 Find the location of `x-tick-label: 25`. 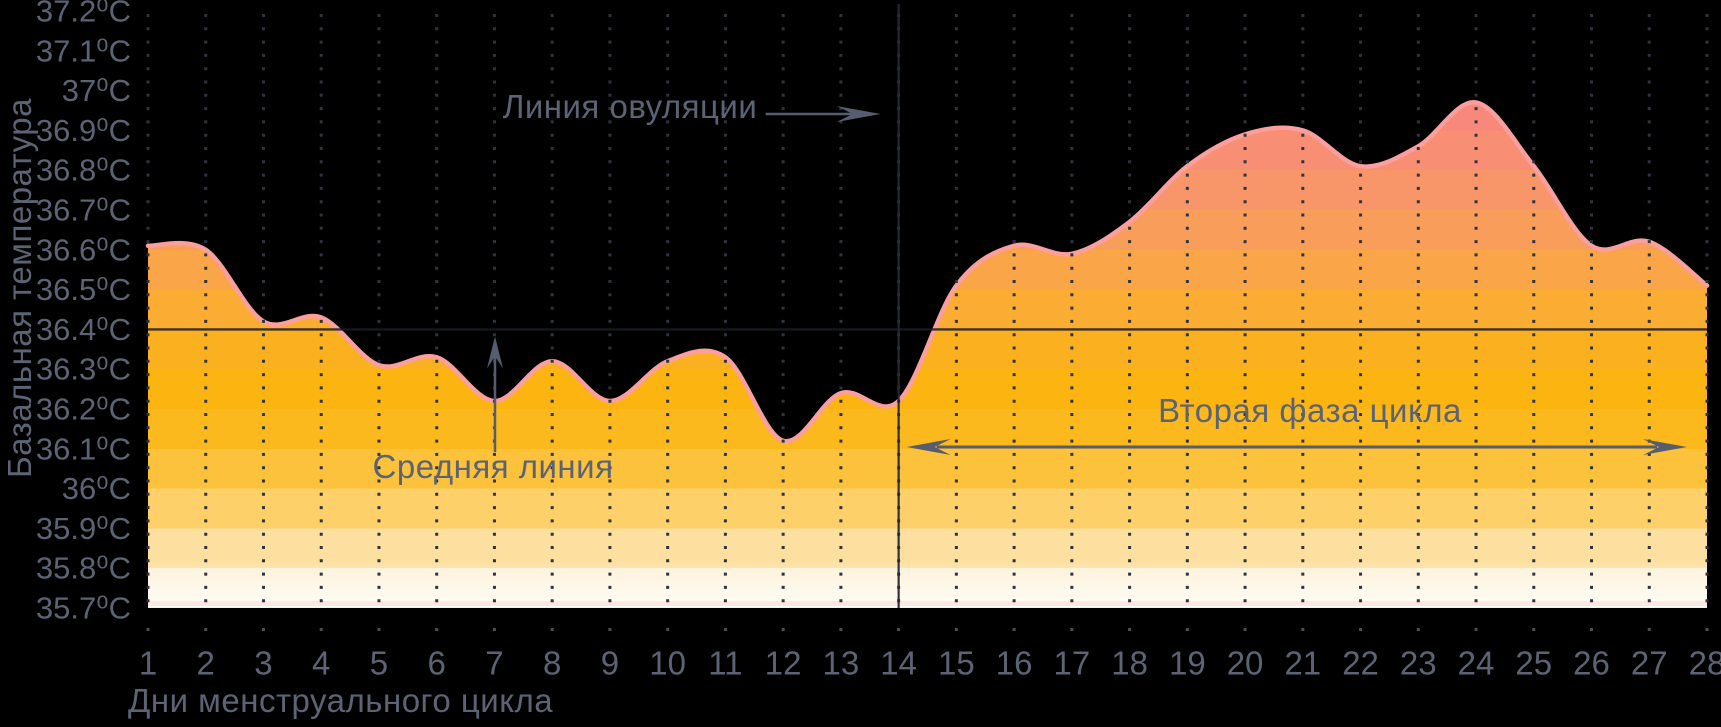

x-tick-label: 25 is located at coordinates (1533, 663).